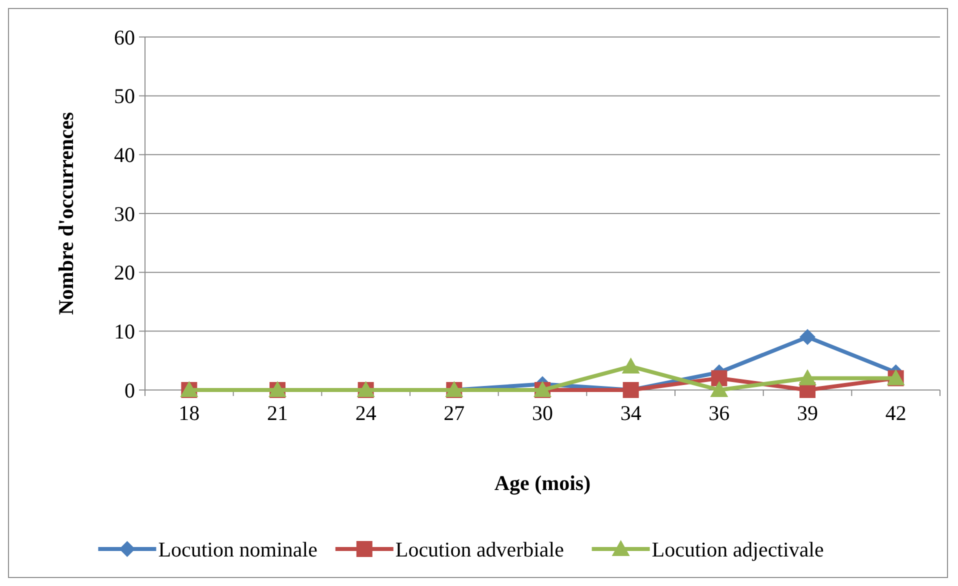 The width and height of the screenshot is (958, 586). I want to click on x-tick-label: 27, so click(454, 413).